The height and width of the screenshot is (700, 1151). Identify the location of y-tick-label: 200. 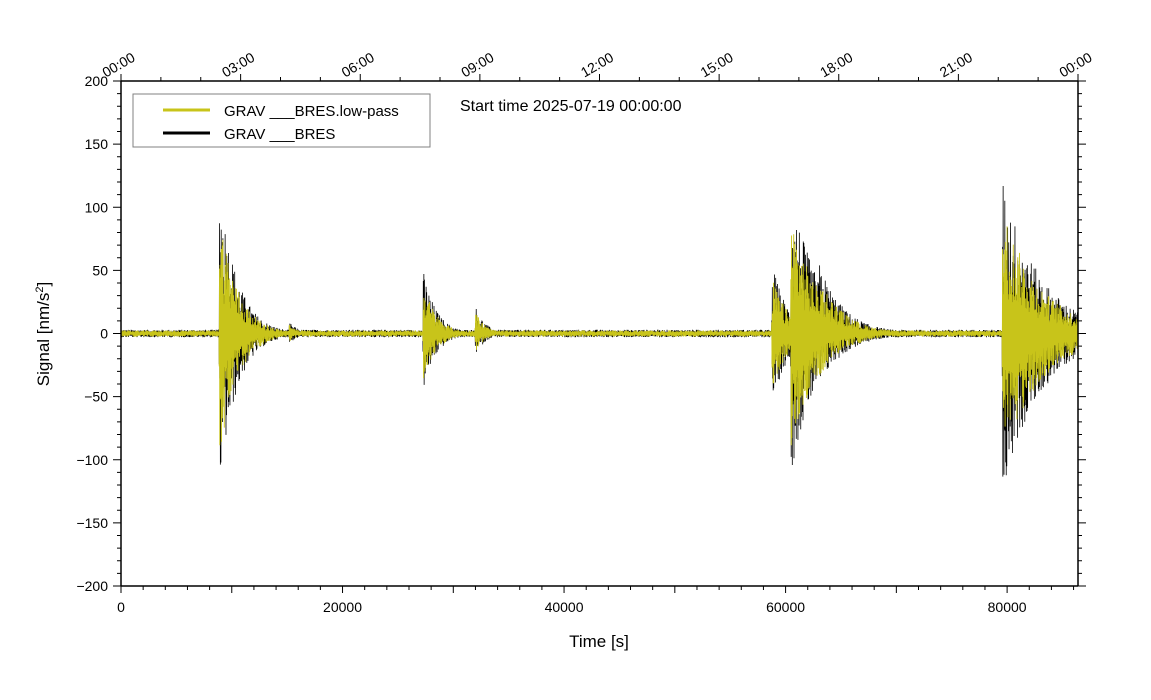
(97, 81).